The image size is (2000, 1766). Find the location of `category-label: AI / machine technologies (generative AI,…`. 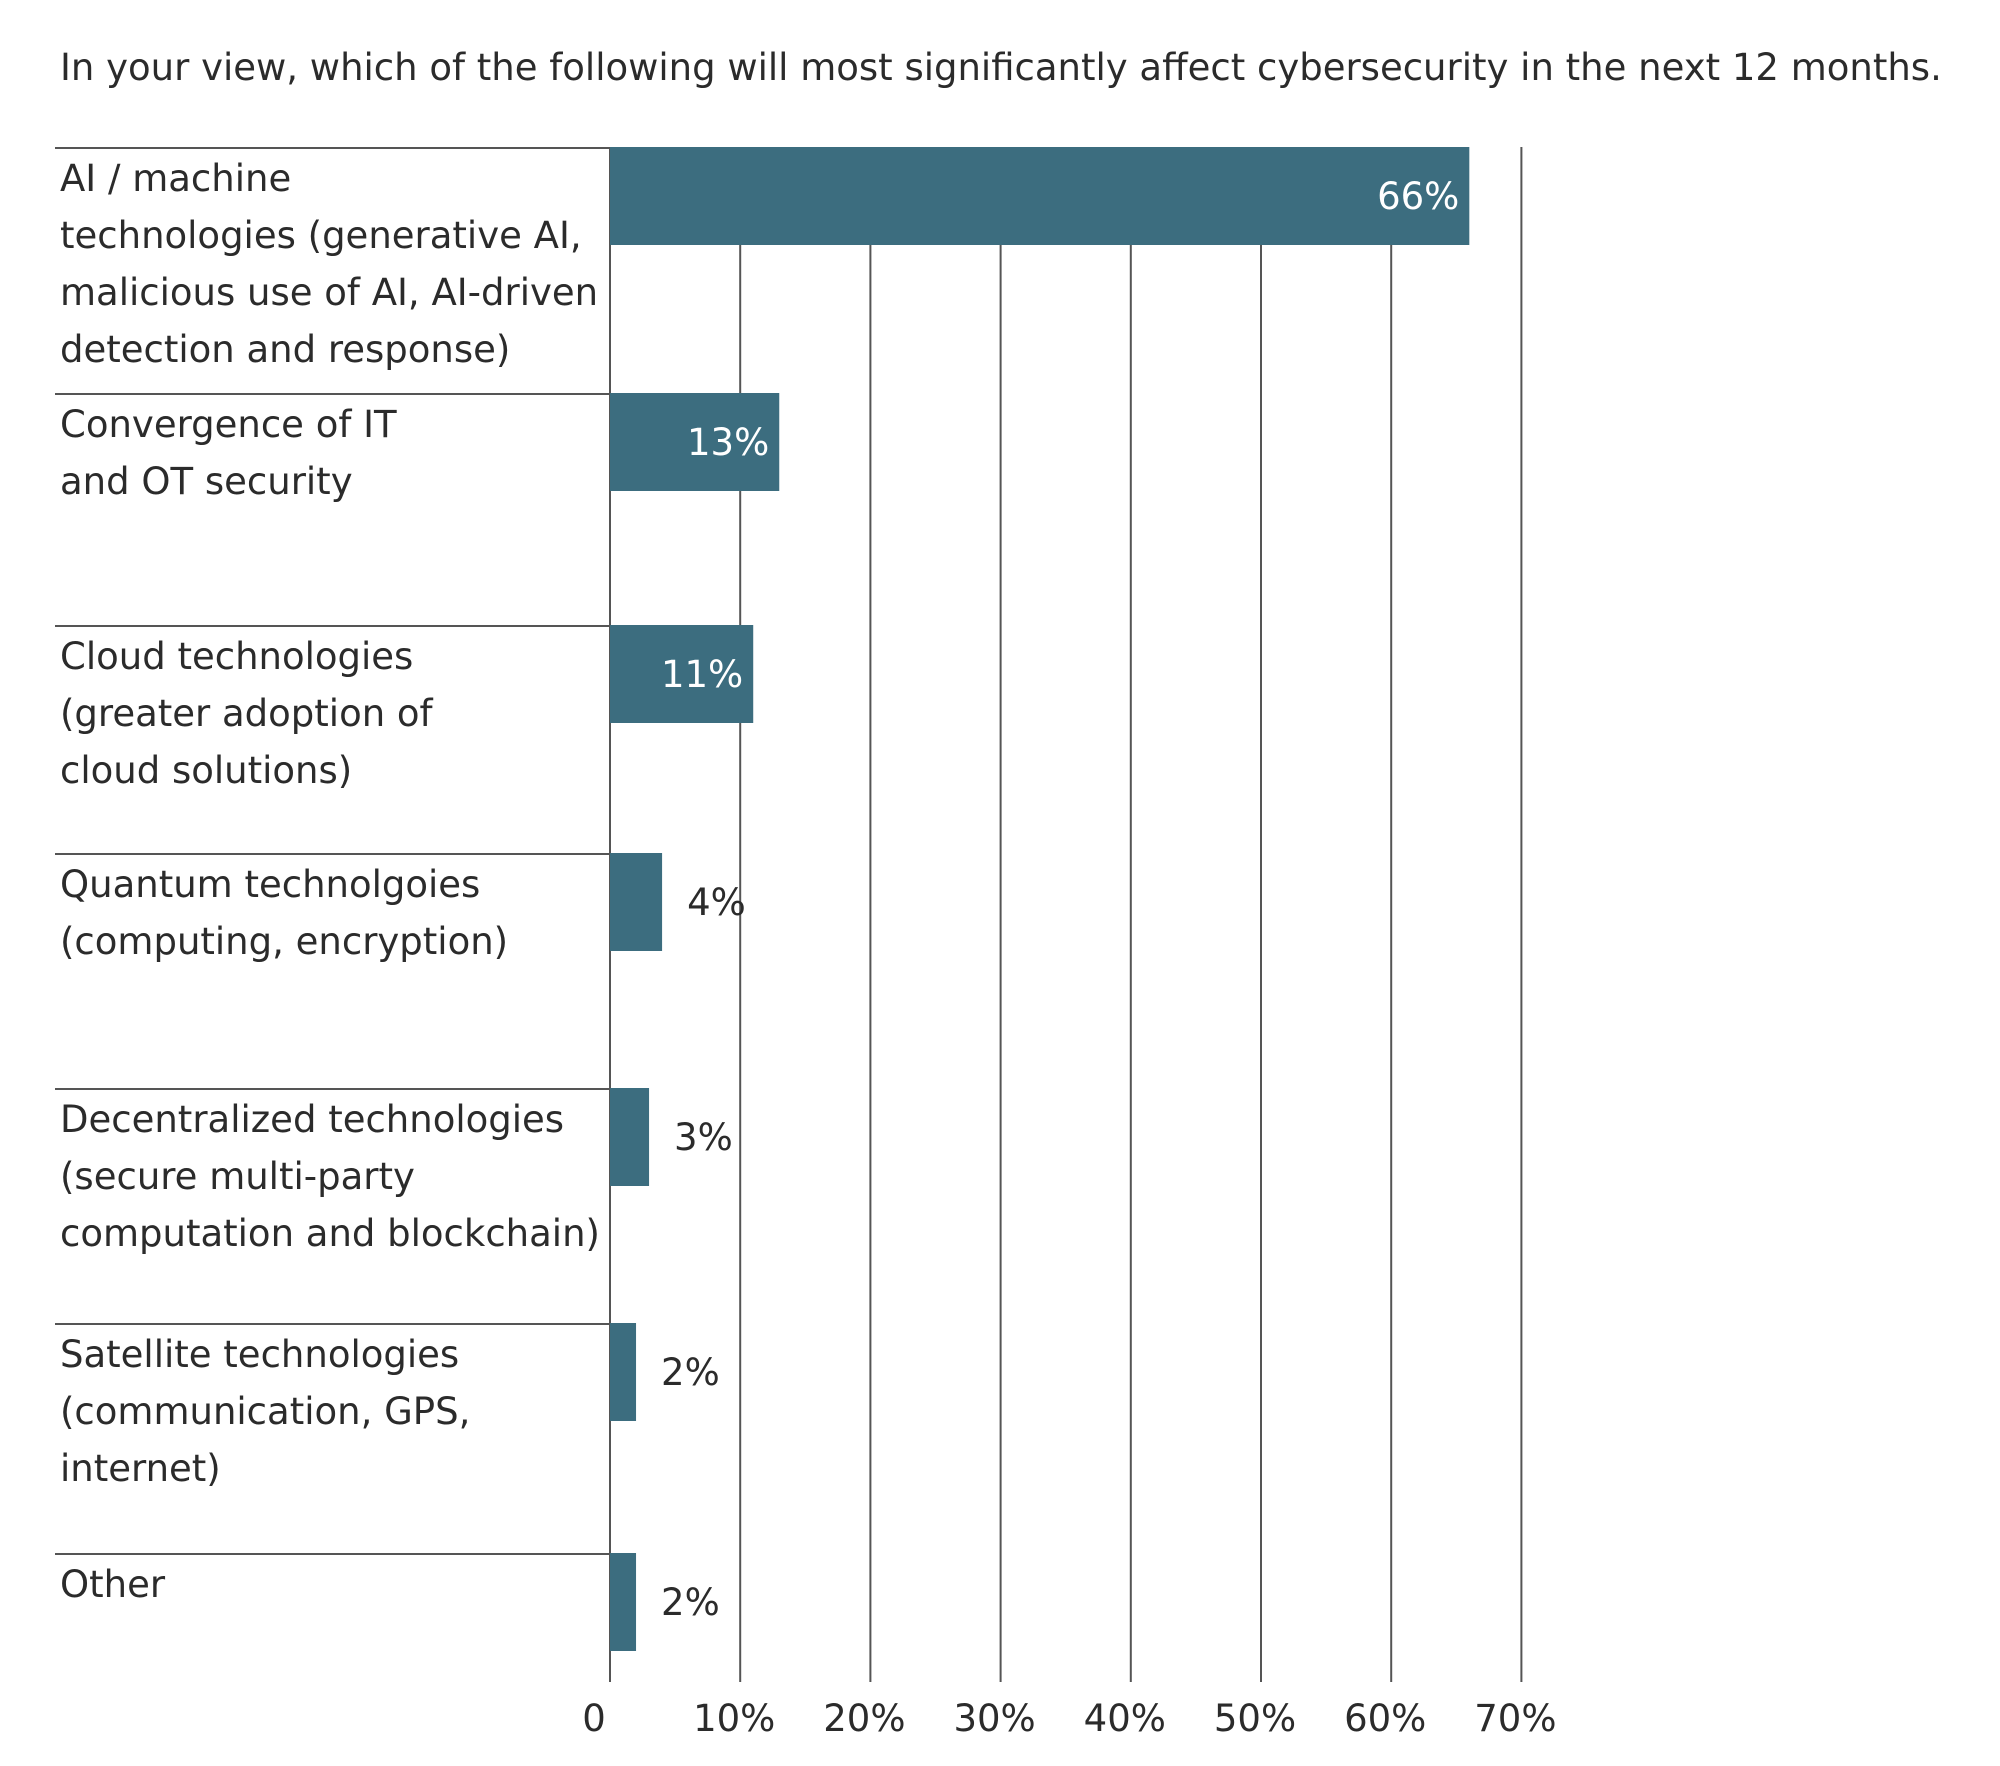

category-label: AI / machine technologies (generative AI,… is located at coordinates (329, 264).